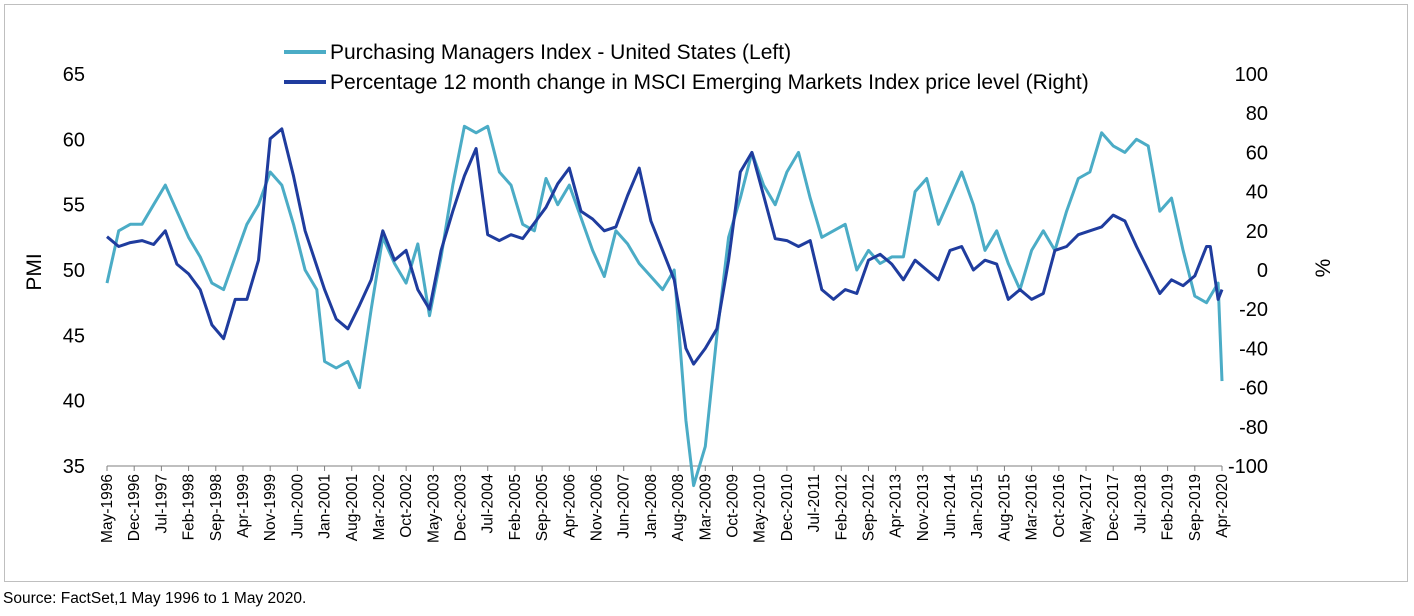 Image resolution: width=1414 pixels, height=616 pixels. What do you see at coordinates (1257, 232) in the screenshot?
I see `y-right-tick-label: 20` at bounding box center [1257, 232].